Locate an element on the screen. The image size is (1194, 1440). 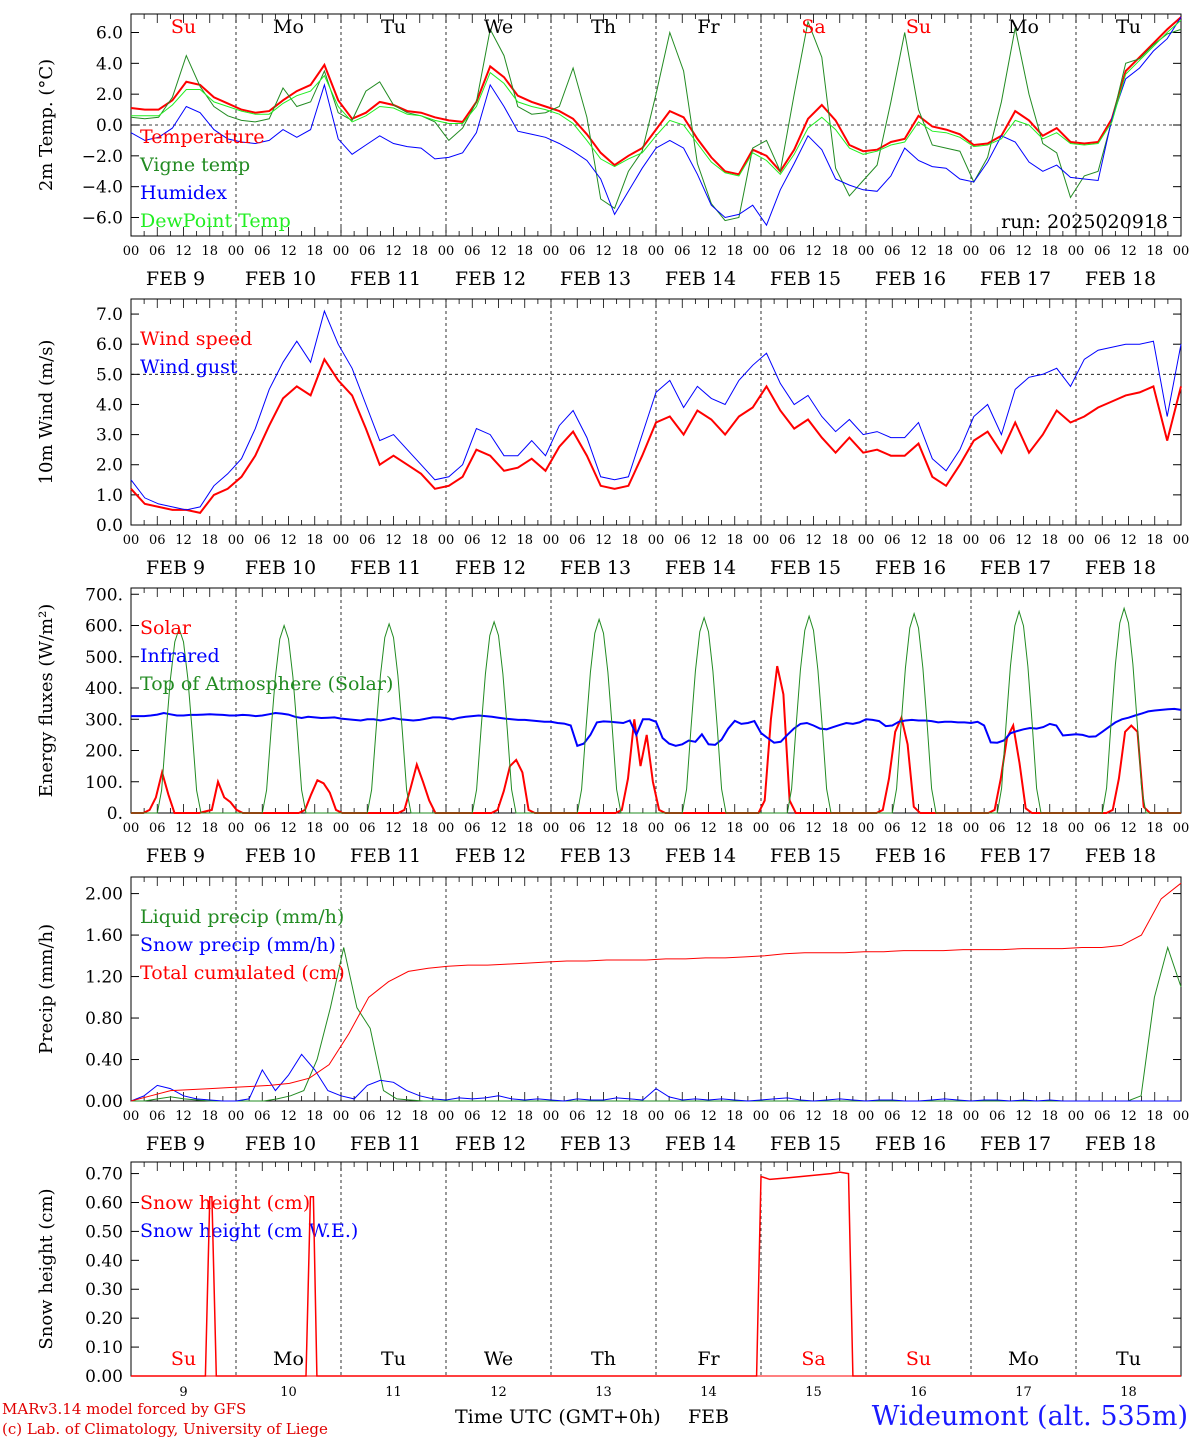
y-tick-label: 1.20 is located at coordinates (104, 978).